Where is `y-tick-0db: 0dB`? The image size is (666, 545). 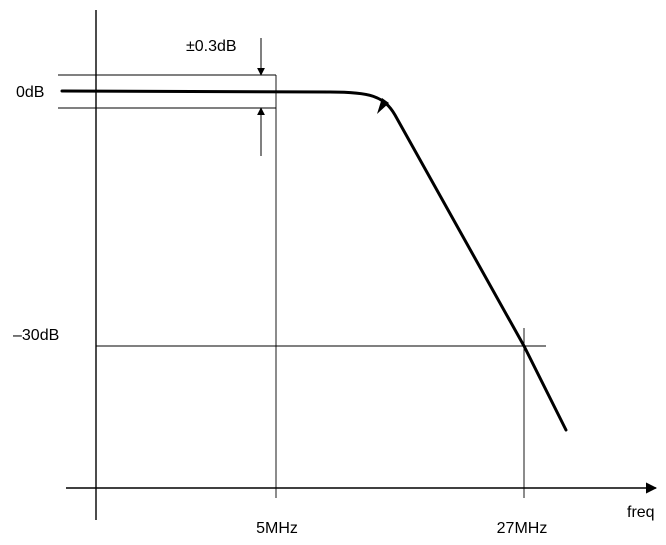
y-tick-0db: 0dB is located at coordinates (30, 92).